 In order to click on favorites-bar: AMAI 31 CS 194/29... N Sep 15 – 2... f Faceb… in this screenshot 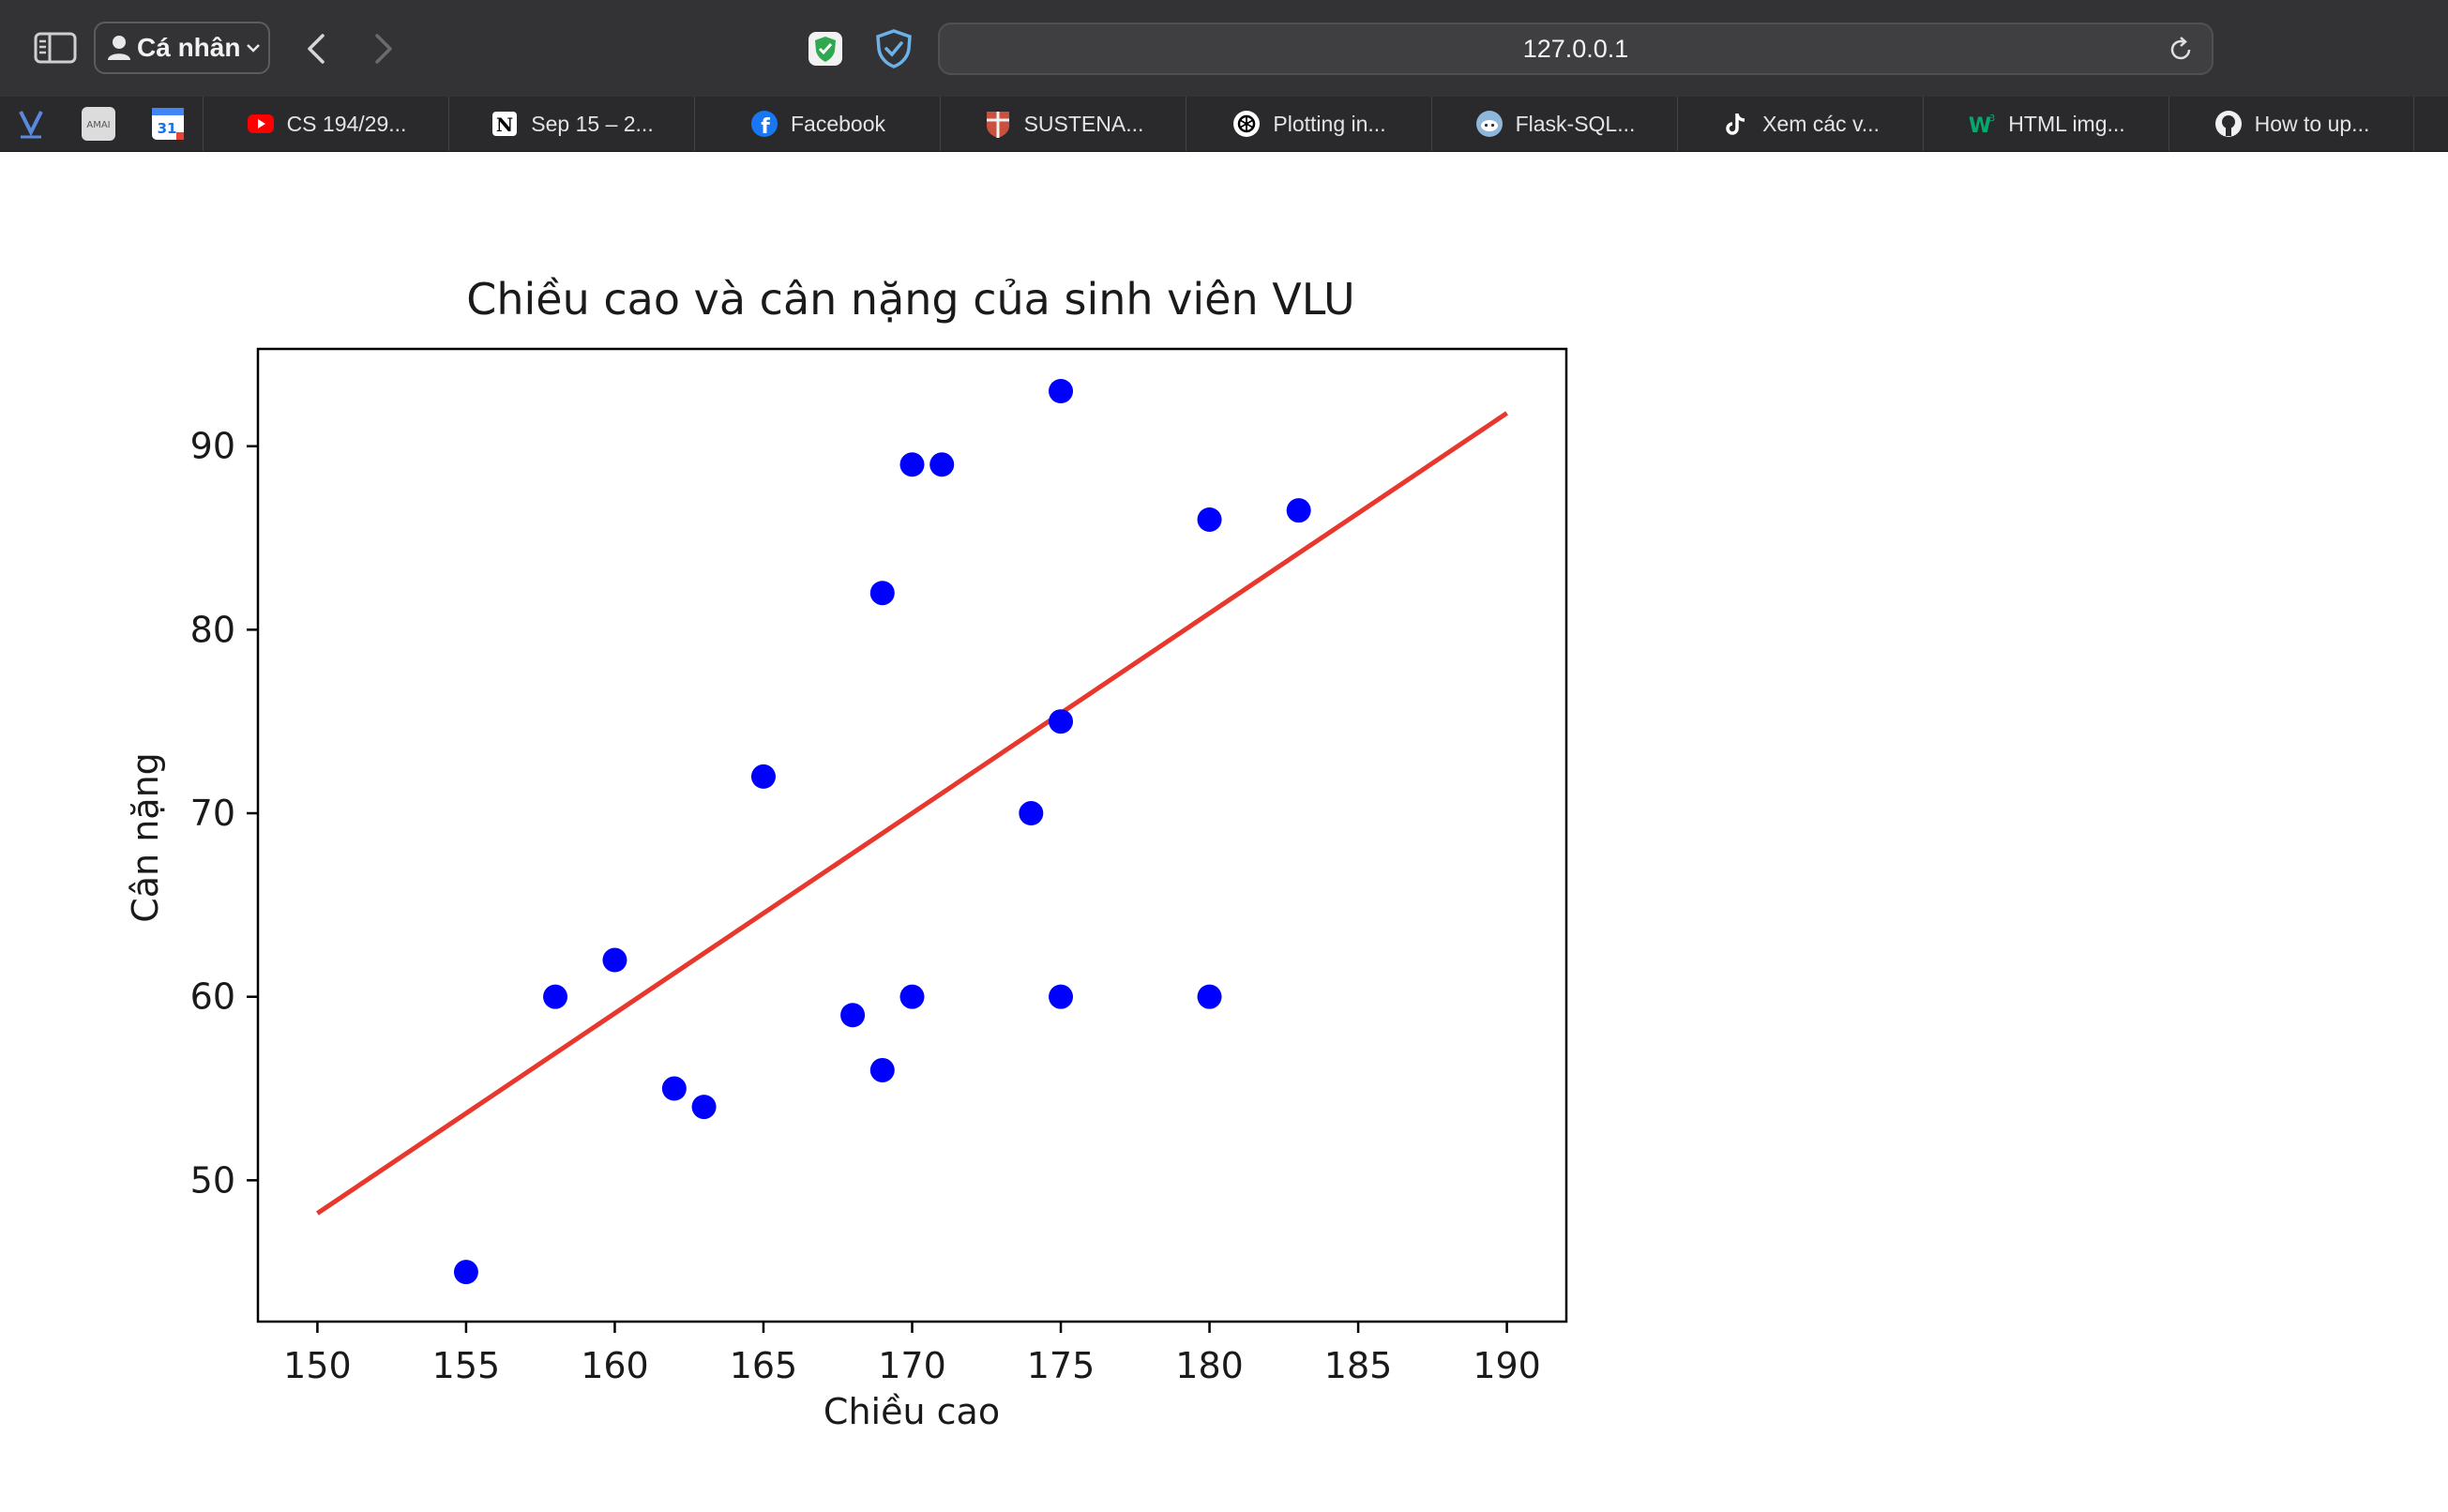, I will do `click(1224, 124)`.